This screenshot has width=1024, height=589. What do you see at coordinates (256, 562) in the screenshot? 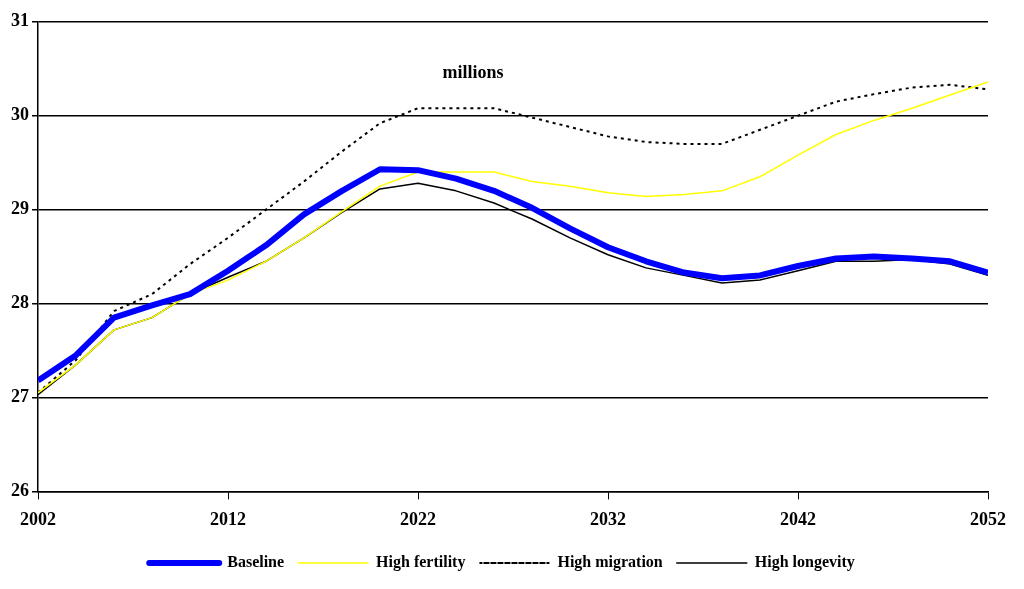
I see `legend-label: Baseline` at bounding box center [256, 562].